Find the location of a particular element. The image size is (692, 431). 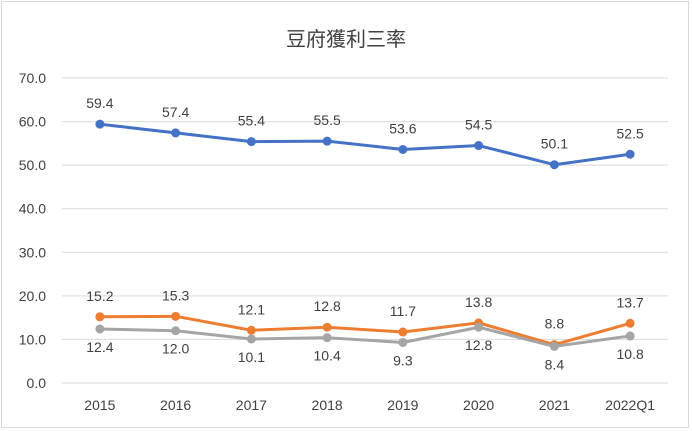

data-label: 13.7 is located at coordinates (630, 302).